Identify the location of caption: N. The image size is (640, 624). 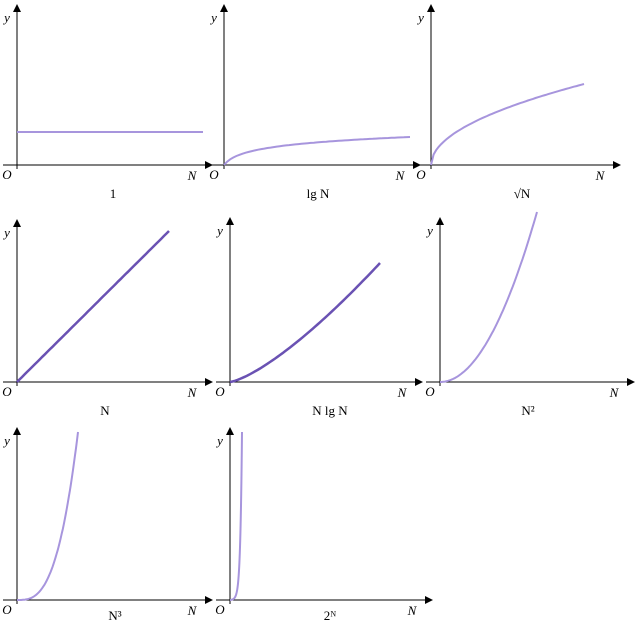
(105, 410).